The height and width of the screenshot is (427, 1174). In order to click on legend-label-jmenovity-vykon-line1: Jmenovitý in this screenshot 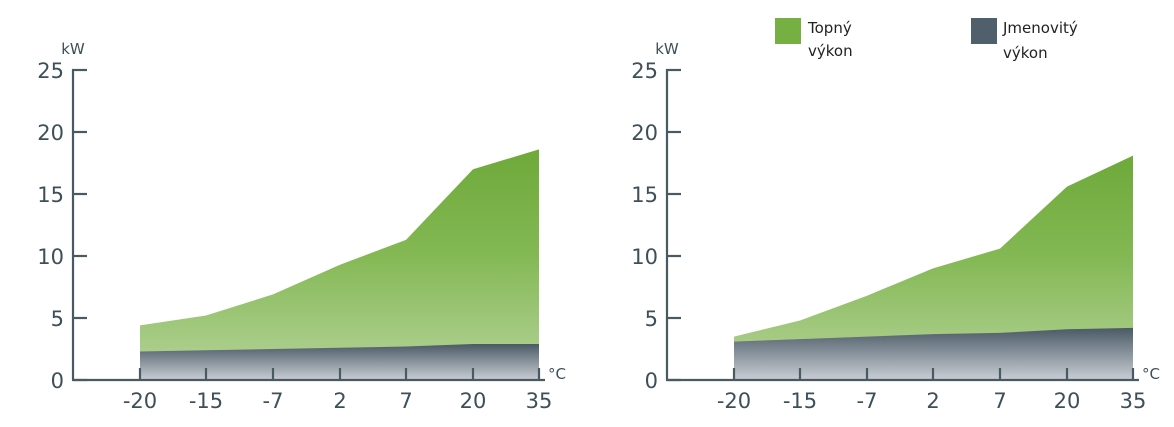, I will do `click(1040, 28)`.